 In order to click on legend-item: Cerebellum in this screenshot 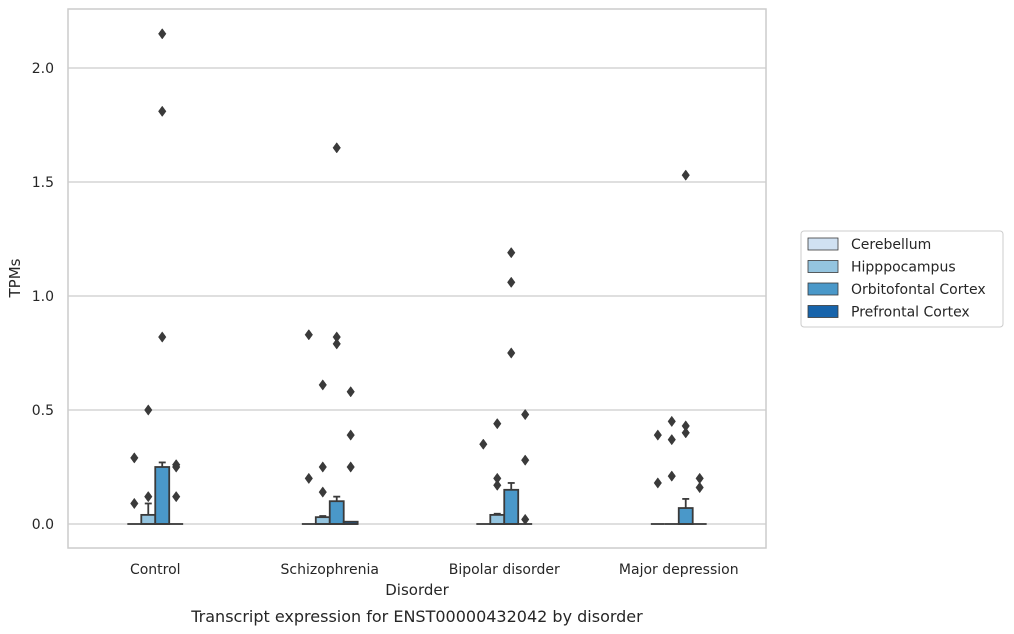, I will do `click(869, 245)`.